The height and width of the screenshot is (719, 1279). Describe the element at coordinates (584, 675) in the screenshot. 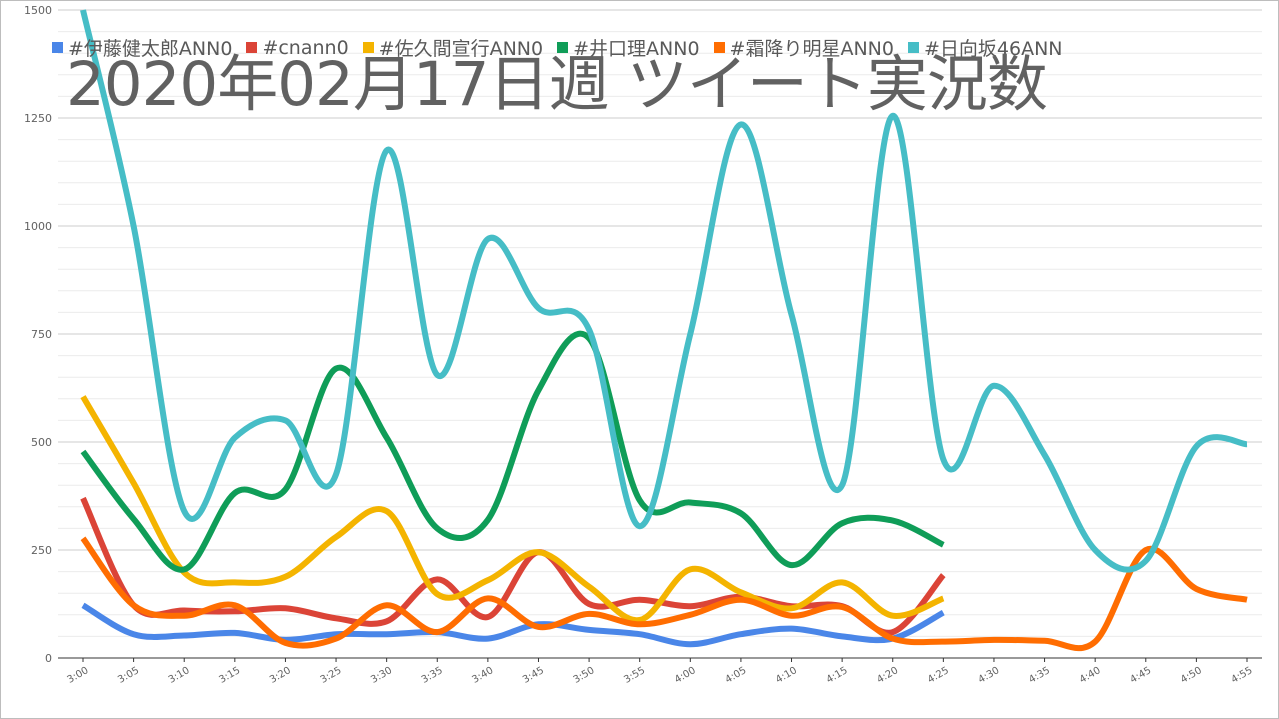

I see `x-tick-label: 3:50` at that location.